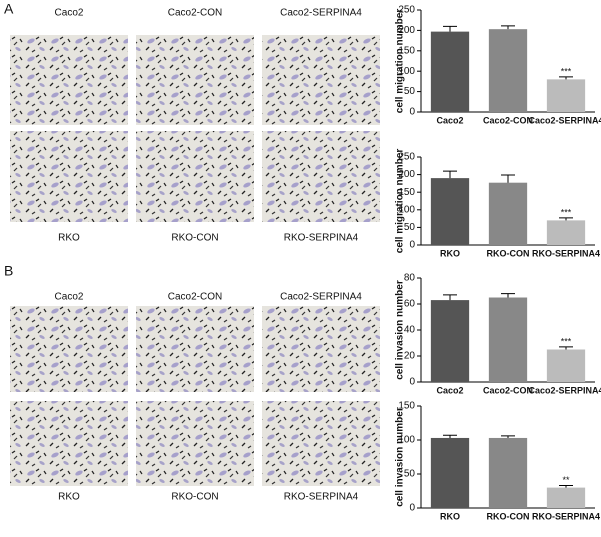  I want to click on panel-label: B, so click(8, 271).